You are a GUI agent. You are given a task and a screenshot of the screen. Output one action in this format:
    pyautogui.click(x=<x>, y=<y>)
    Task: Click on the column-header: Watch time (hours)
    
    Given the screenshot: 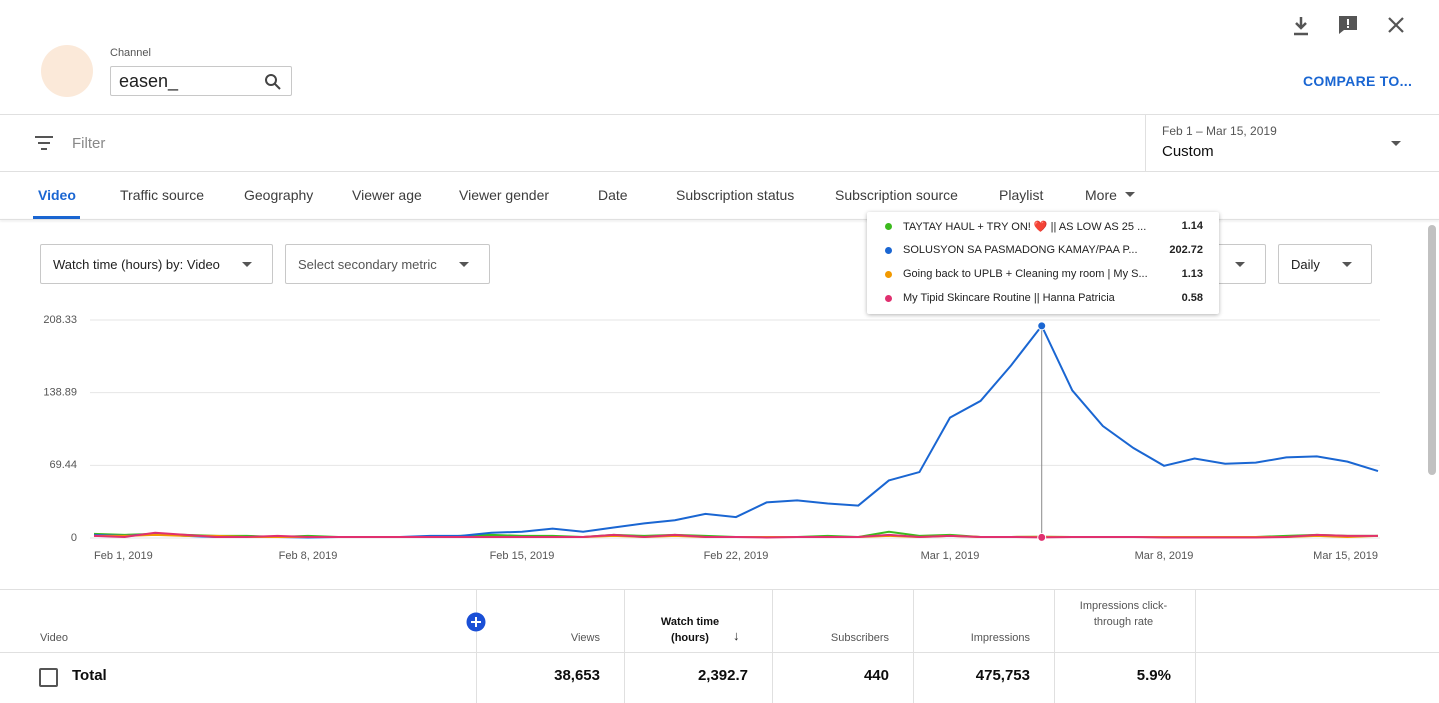 What is the action you would take?
    pyautogui.click(x=690, y=630)
    